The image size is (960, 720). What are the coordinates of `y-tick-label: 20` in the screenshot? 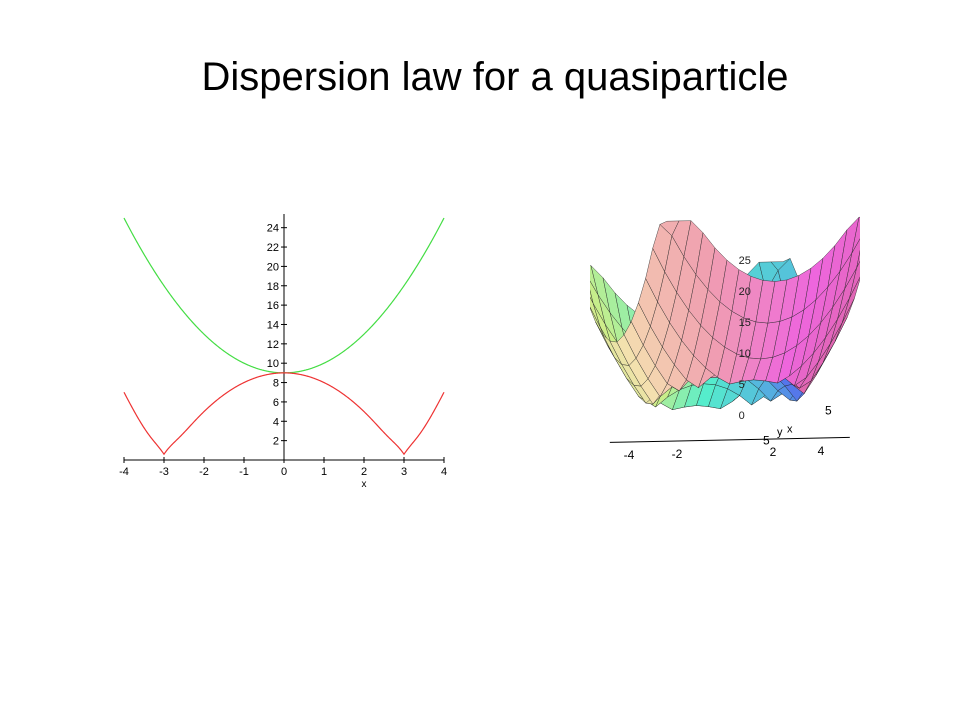 It's located at (273, 267).